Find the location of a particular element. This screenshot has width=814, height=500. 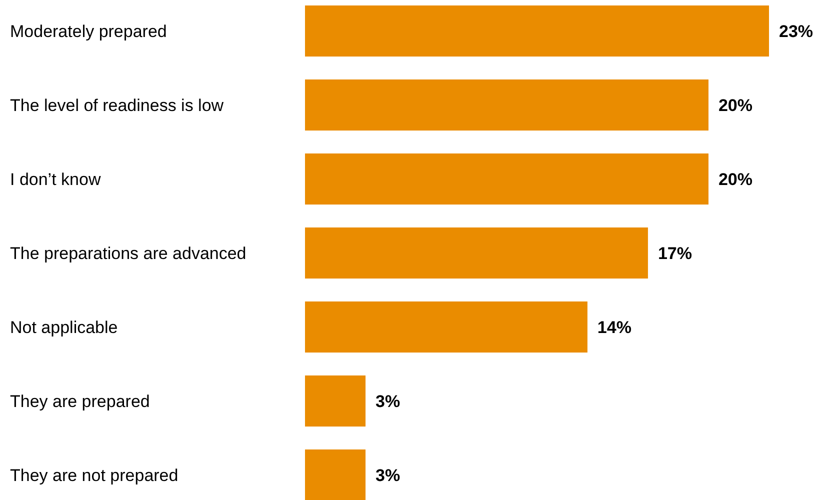

y-tick-label: Moderately prepared is located at coordinates (88, 31).